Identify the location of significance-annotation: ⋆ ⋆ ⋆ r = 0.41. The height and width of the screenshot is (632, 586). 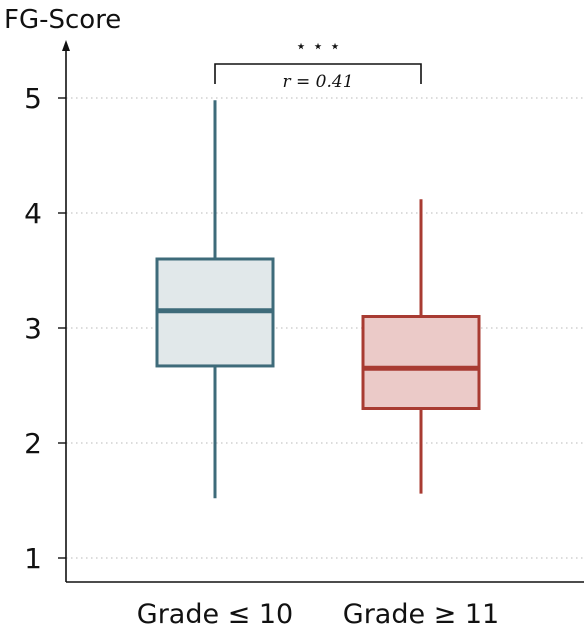
(318, 64).